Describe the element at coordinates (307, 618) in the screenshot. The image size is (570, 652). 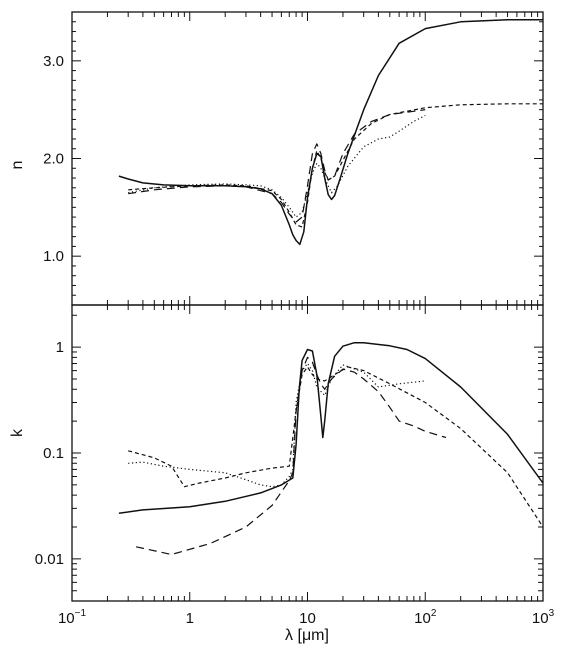
I see `x-tick-label: 10` at that location.